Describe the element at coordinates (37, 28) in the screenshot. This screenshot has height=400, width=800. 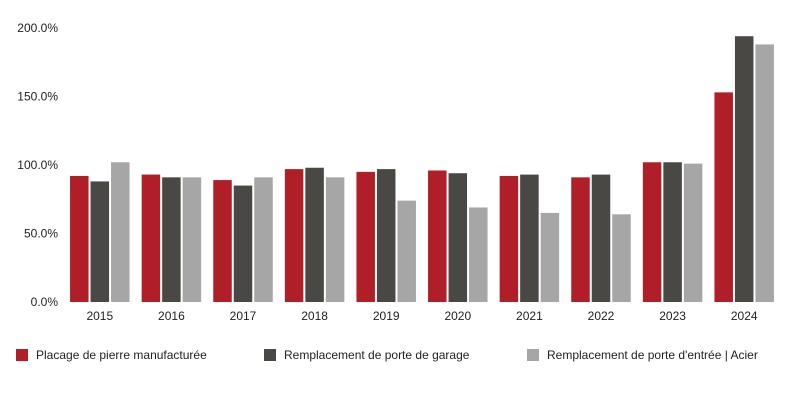
I see `y-tick-label: 200.0%` at that location.